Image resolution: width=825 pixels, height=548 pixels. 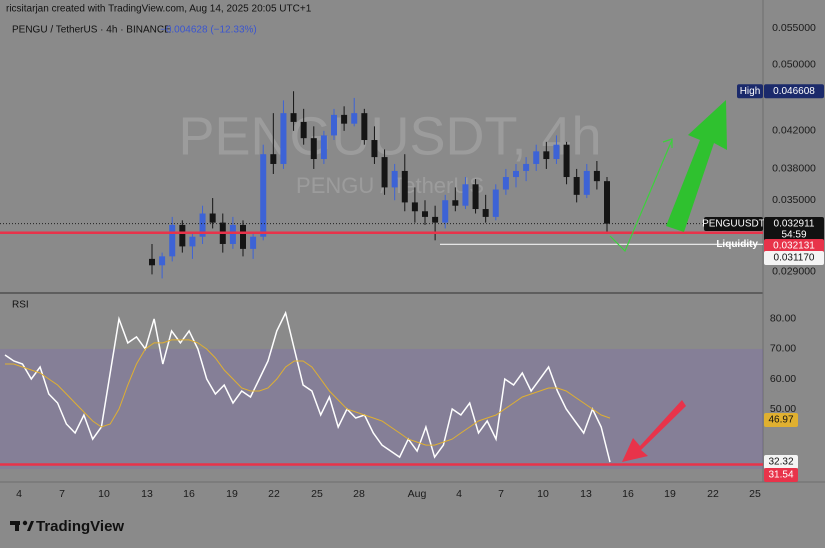 What do you see at coordinates (359, 494) in the screenshot?
I see `x-tick-label: 28` at bounding box center [359, 494].